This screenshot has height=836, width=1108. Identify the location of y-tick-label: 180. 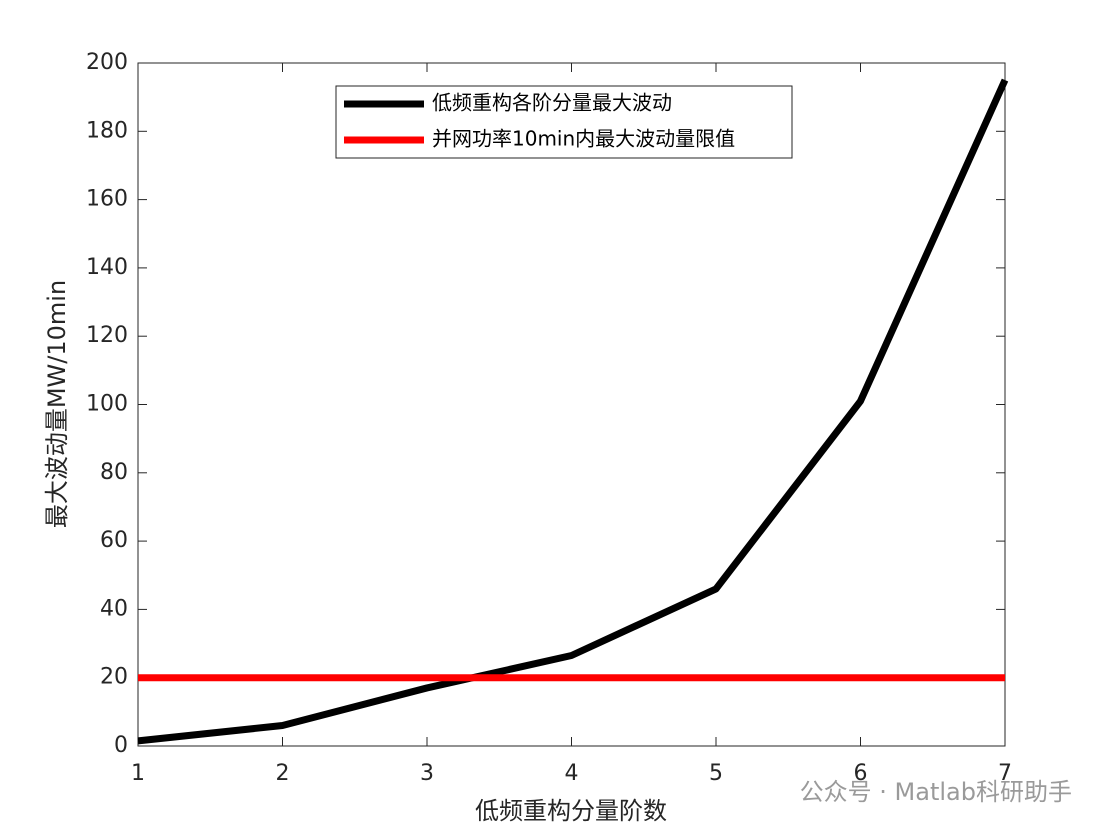
(107, 130).